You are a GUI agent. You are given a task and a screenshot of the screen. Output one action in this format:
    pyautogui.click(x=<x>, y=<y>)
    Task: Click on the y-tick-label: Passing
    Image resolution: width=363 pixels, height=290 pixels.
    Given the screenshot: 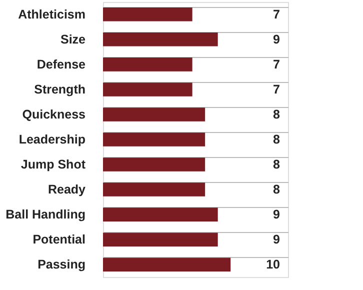 What is the action you would take?
    pyautogui.click(x=62, y=265)
    